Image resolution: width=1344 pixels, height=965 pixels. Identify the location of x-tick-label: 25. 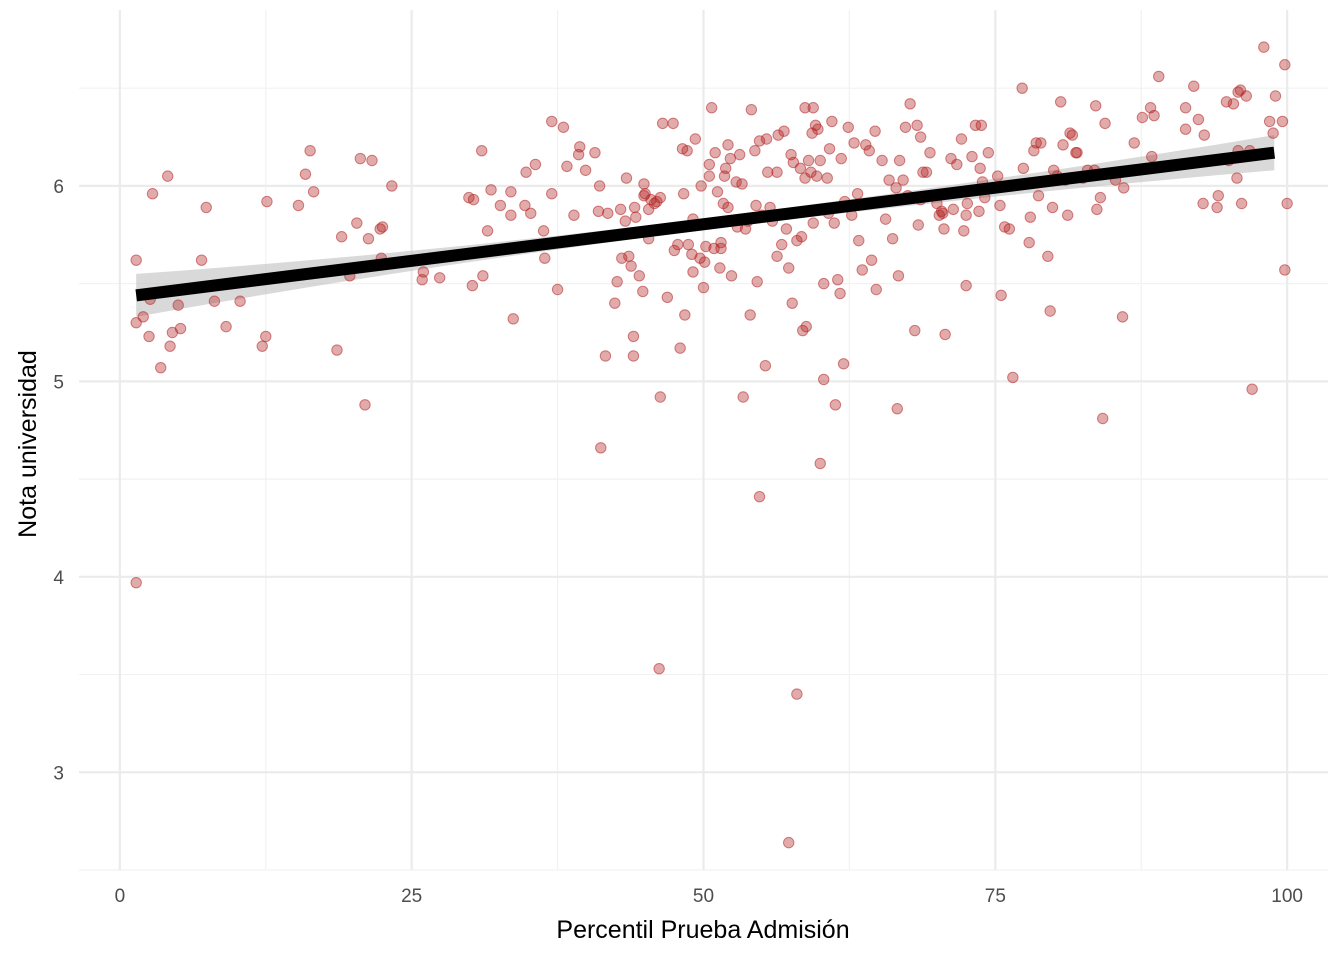
(411, 896).